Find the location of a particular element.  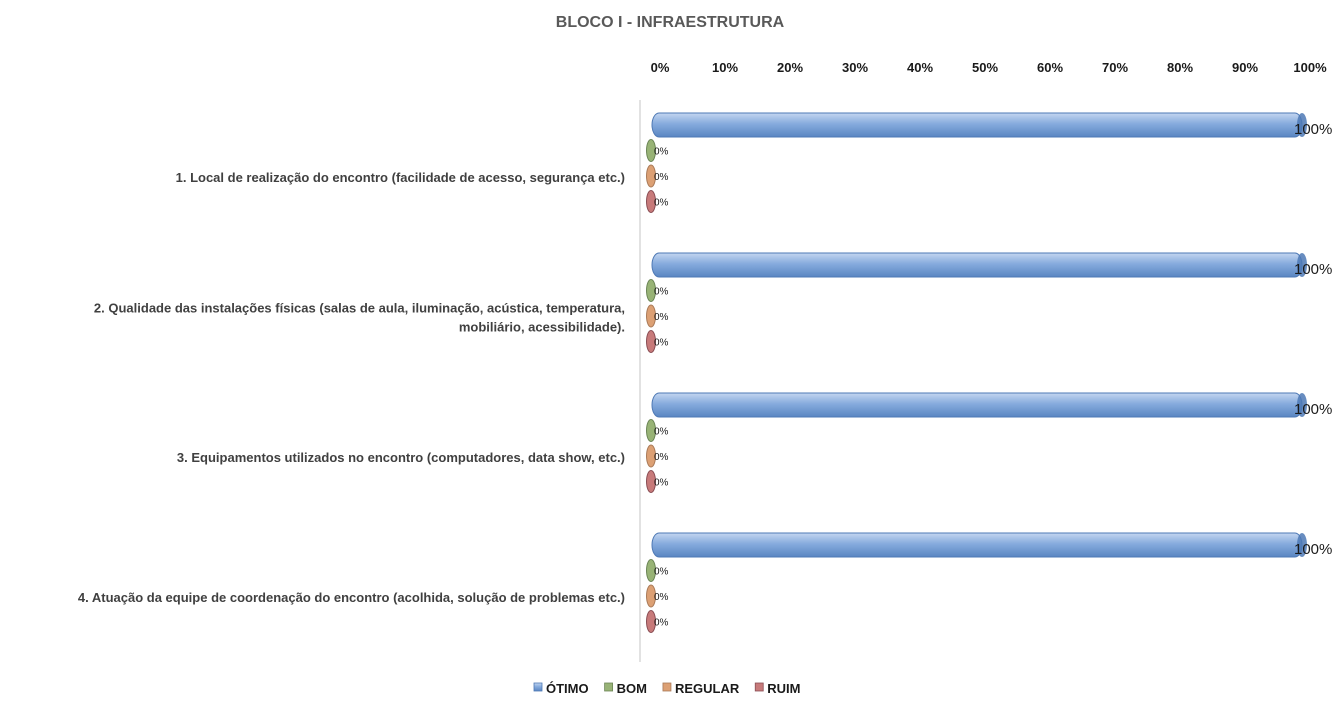

x-tick-label: 50% is located at coordinates (985, 67).